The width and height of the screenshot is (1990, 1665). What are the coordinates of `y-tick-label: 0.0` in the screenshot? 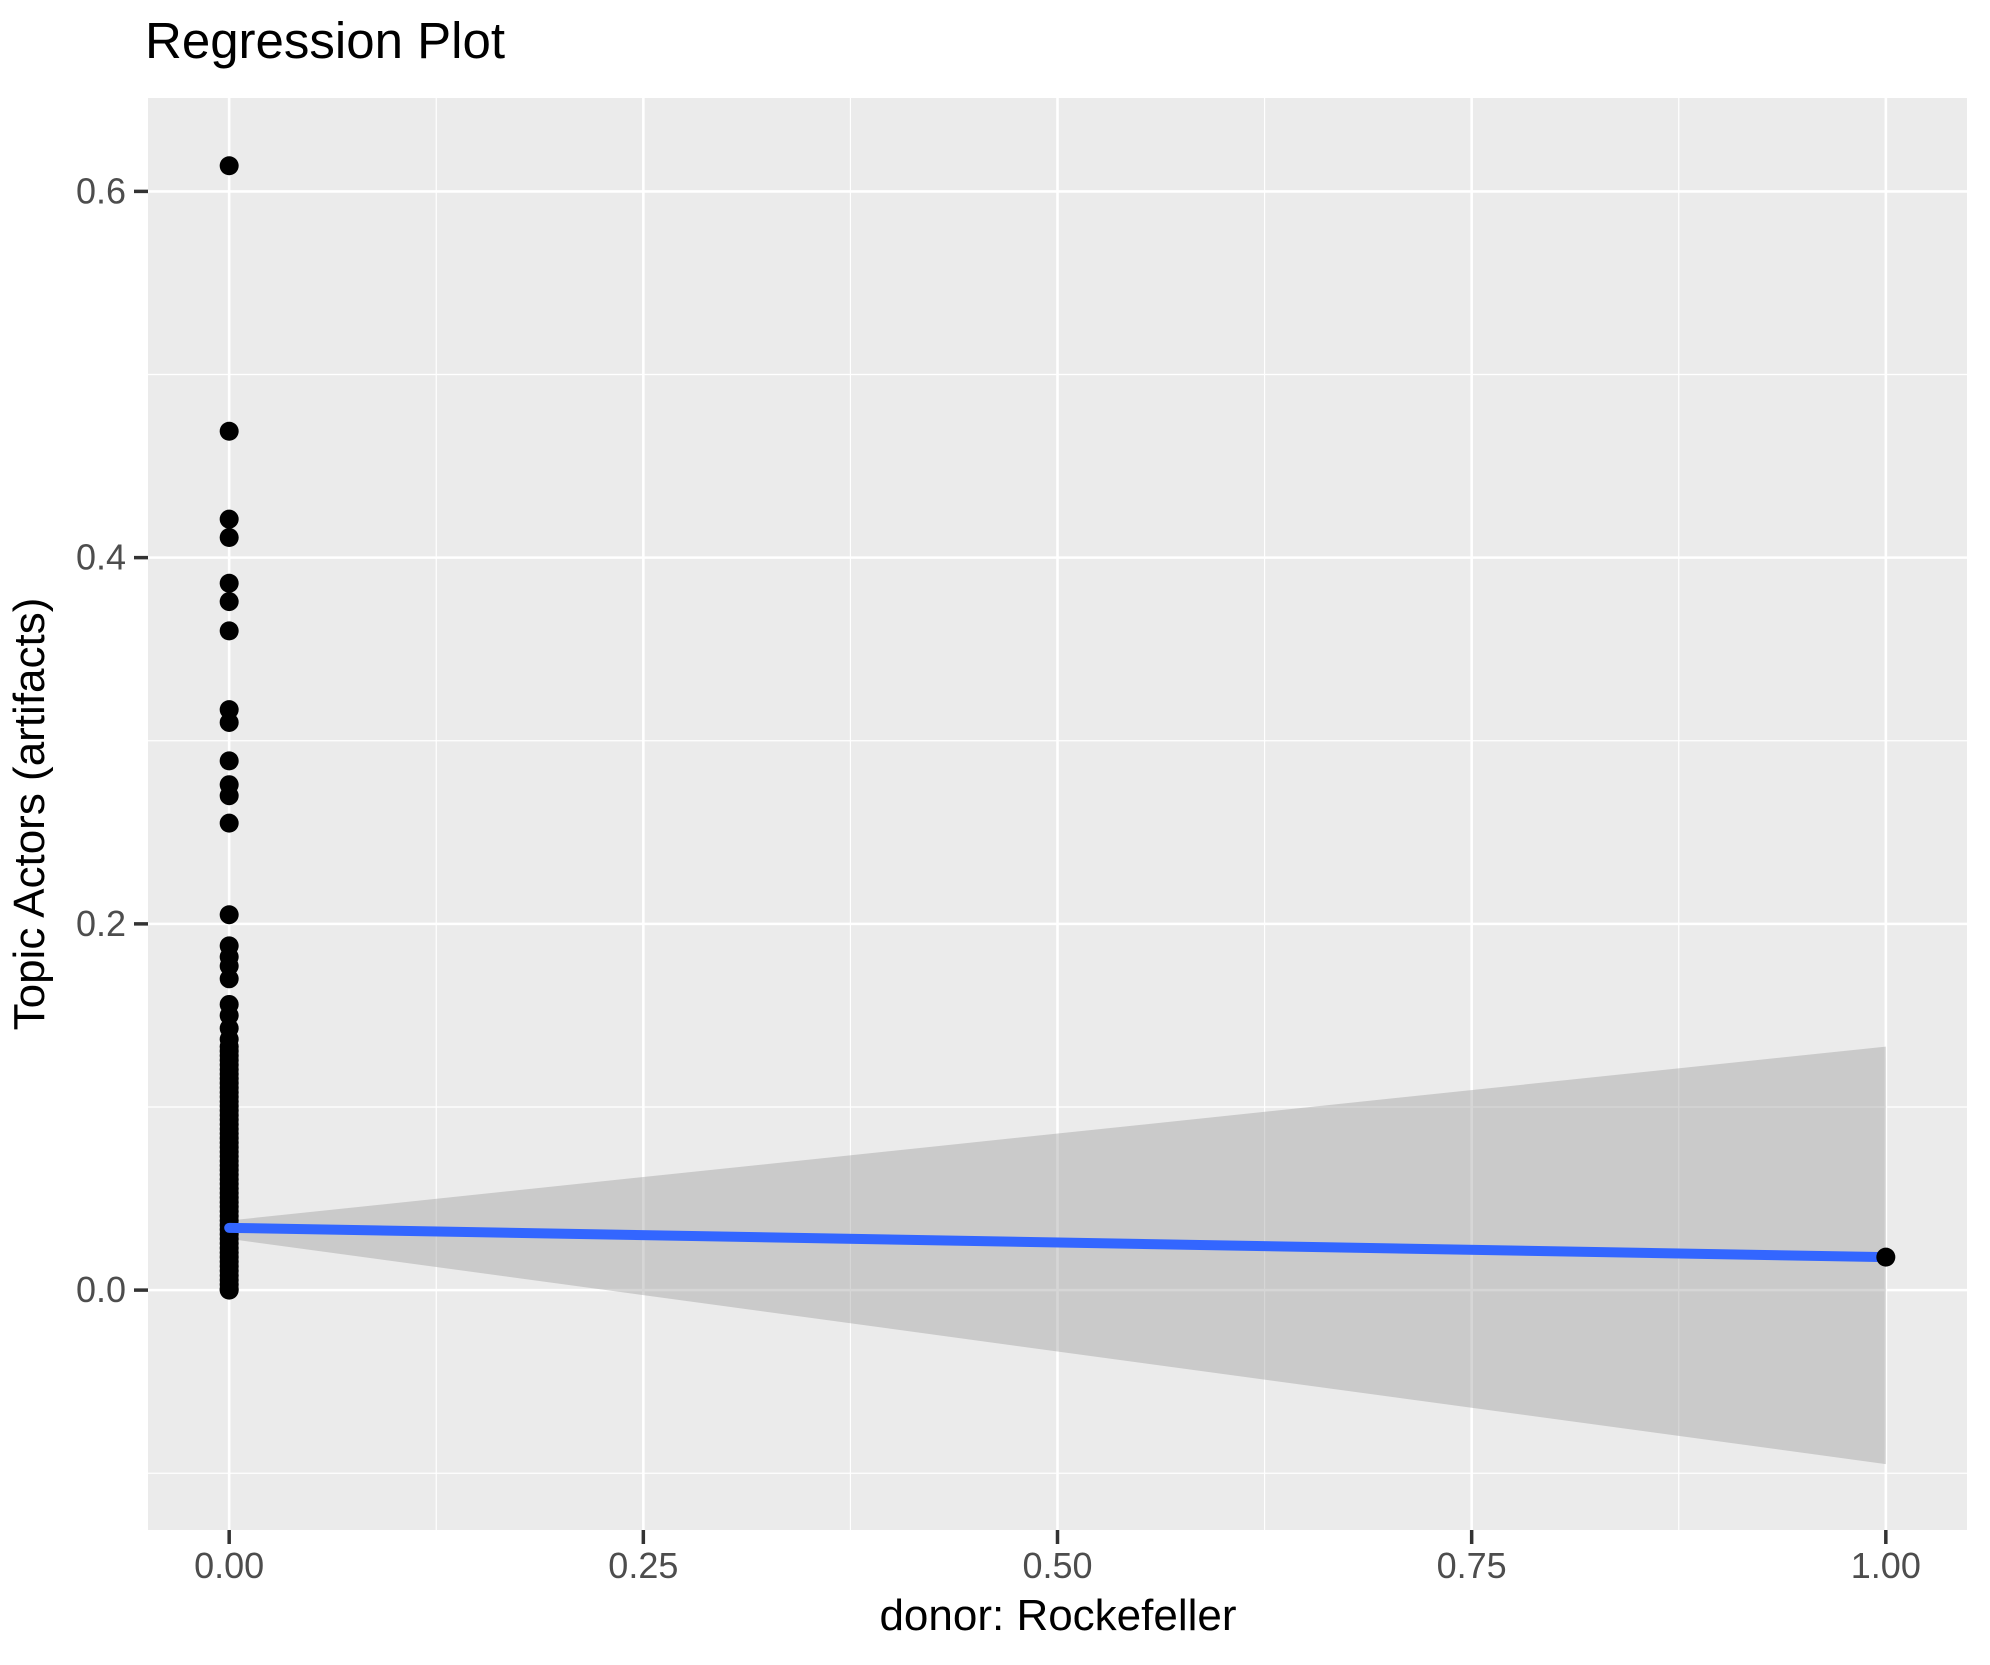 It's located at (101, 1289).